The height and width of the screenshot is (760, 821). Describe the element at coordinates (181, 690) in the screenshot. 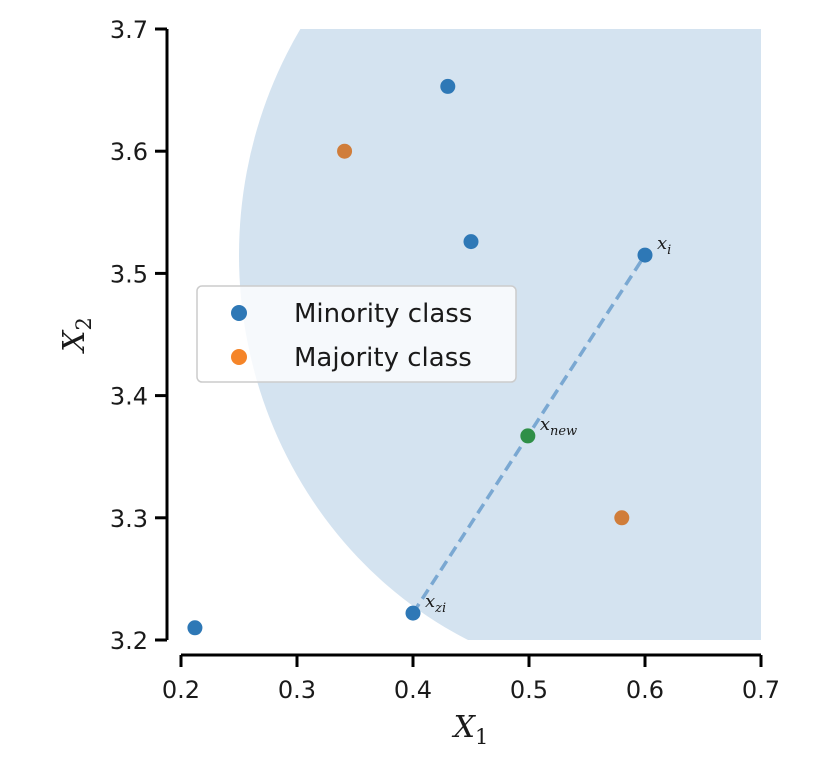

I see `x-tick-label: 0.2` at that location.